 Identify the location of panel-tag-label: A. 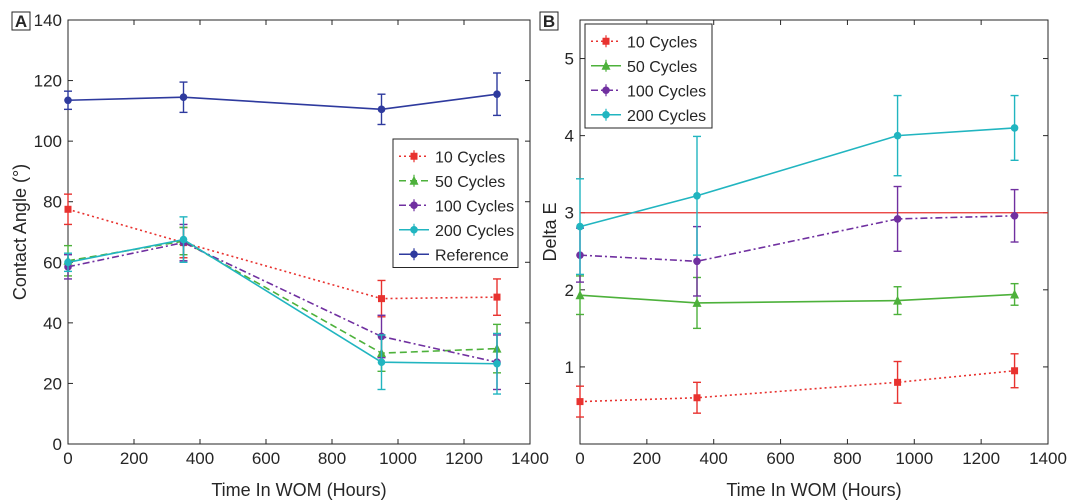
(21, 21).